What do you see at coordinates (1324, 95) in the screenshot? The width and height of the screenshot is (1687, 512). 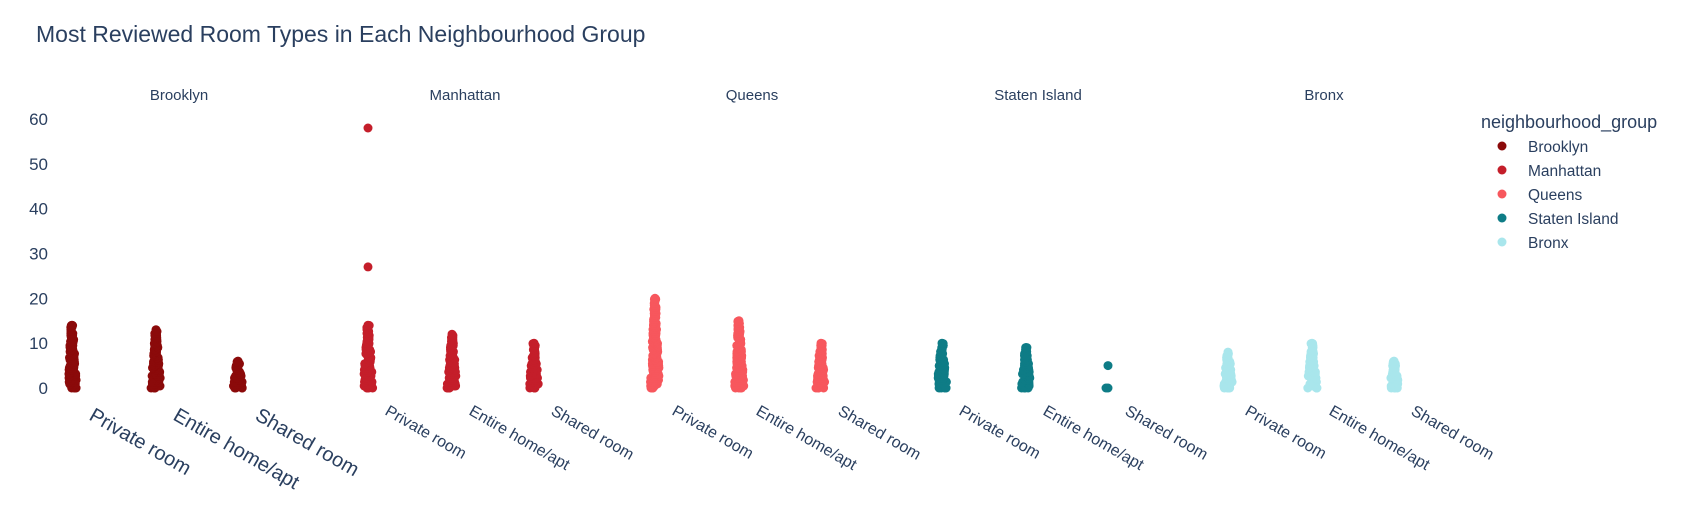 I see `facet-label: Bronx` at bounding box center [1324, 95].